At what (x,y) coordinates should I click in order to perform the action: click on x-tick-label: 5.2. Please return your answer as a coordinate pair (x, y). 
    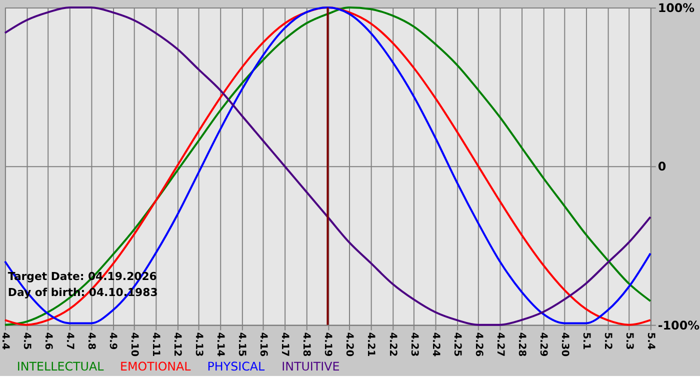
    Looking at the image, I should click on (607, 341).